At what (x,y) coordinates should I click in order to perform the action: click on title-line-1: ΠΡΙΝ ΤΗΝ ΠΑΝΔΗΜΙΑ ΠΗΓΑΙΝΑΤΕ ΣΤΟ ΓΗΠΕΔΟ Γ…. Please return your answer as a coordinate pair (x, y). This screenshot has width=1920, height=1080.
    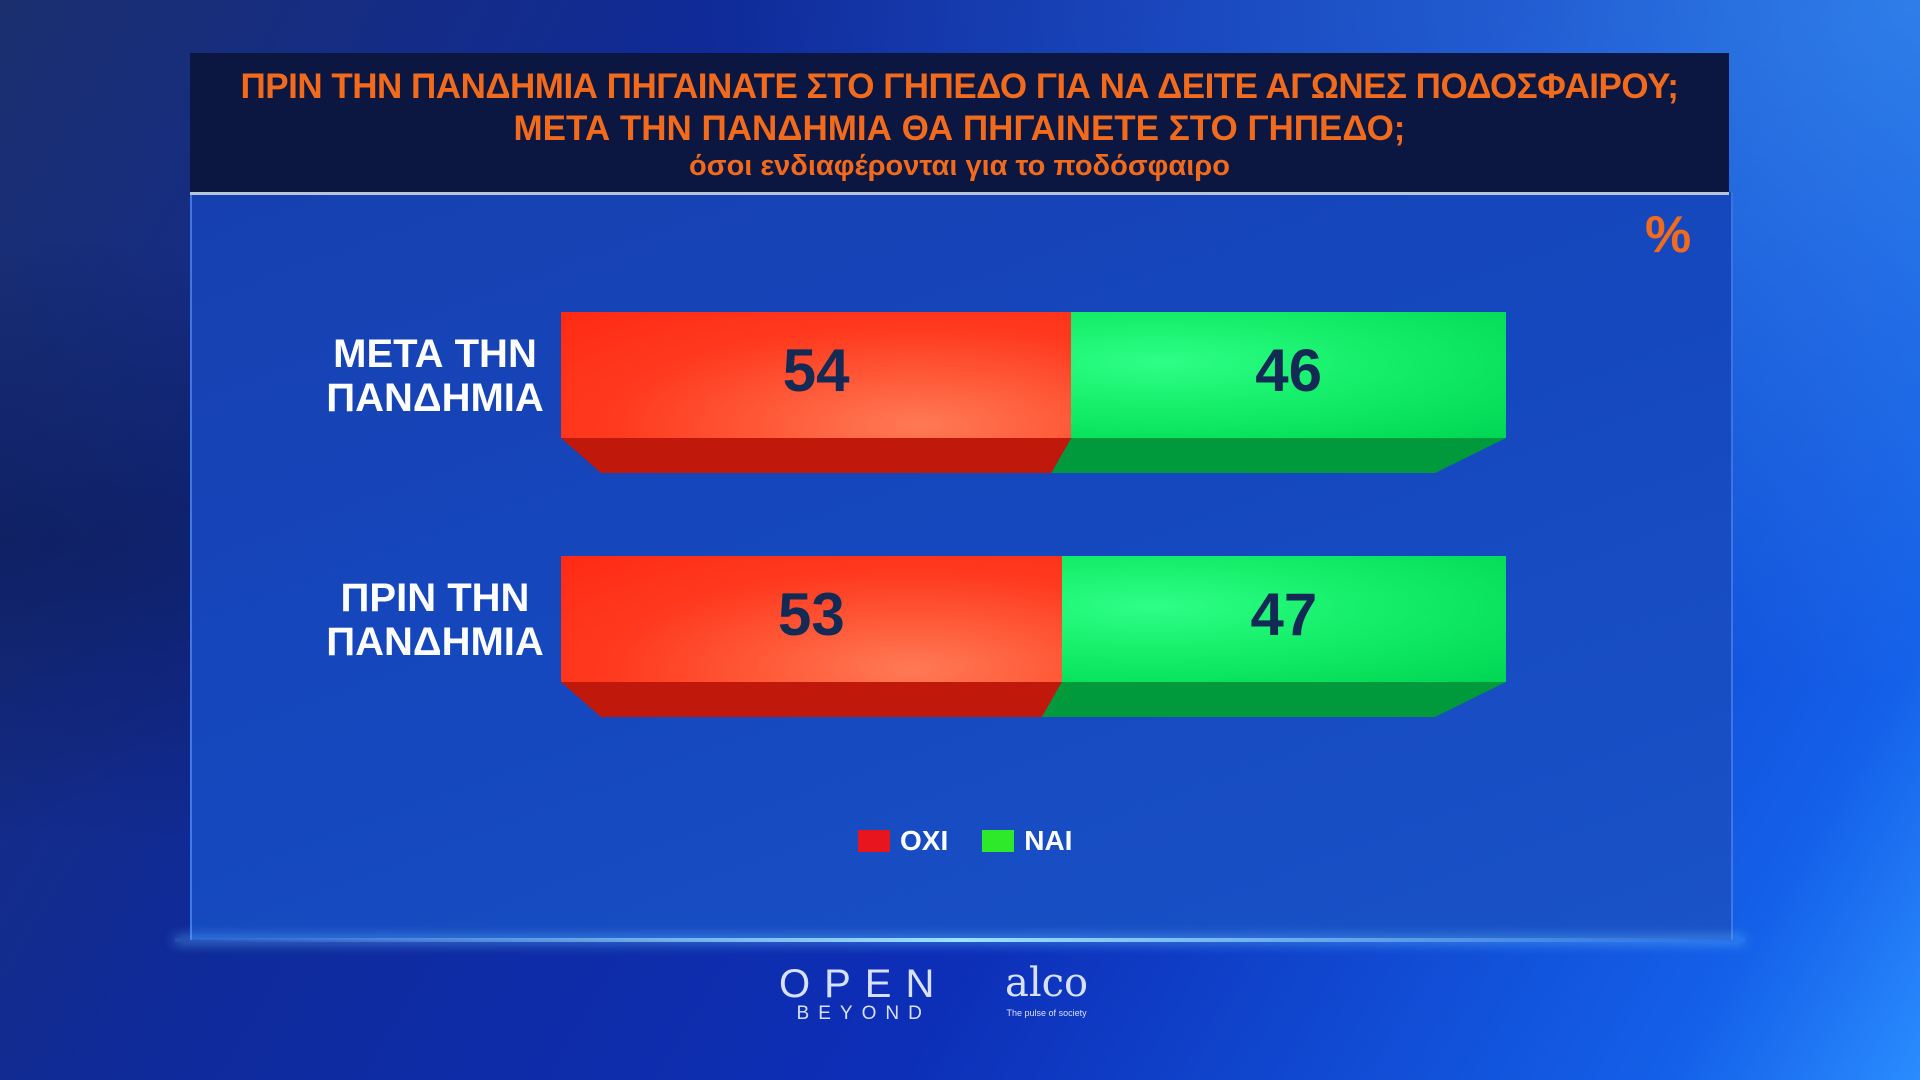
    Looking at the image, I should click on (959, 86).